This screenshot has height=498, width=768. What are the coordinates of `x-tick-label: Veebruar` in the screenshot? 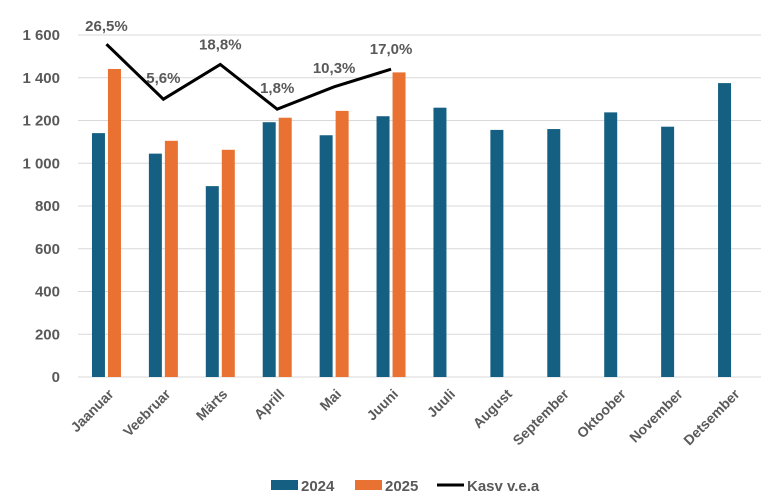 It's located at (147, 412).